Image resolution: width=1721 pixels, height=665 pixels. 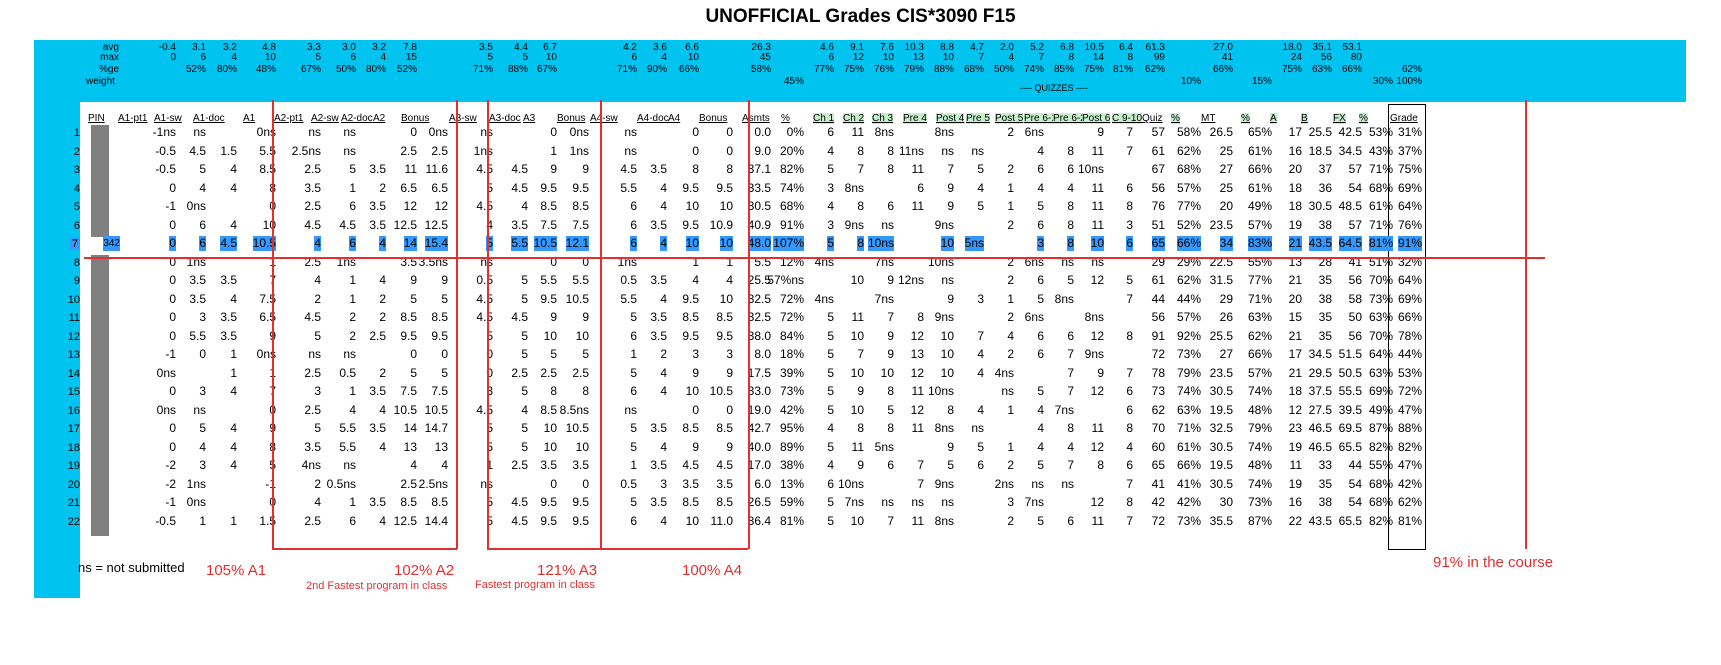 I want to click on column-header-1: PIN, so click(x=96, y=118).